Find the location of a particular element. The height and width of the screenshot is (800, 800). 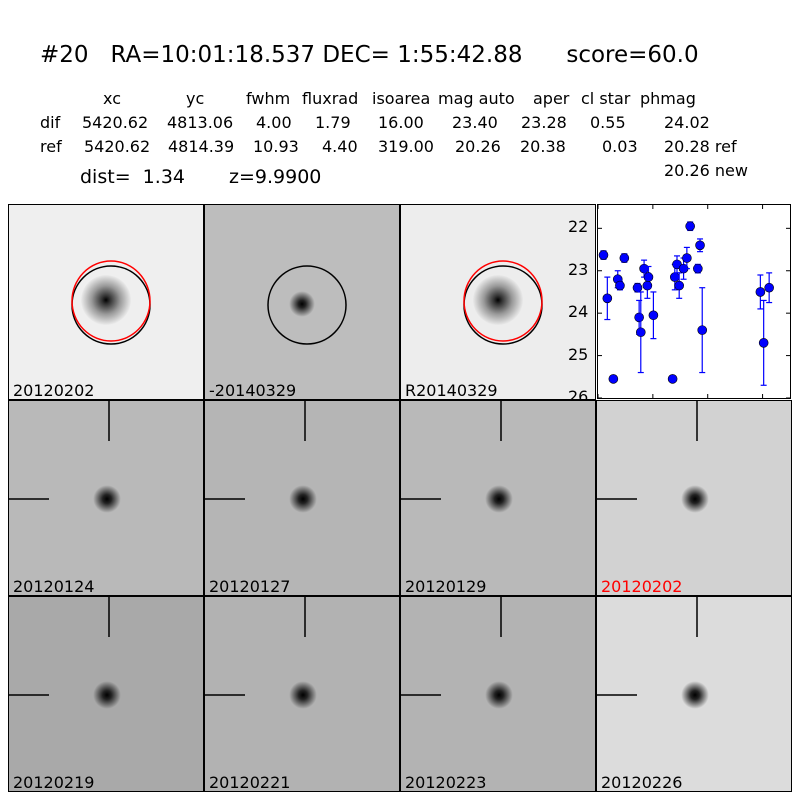

light-curve-svg is located at coordinates (693, 302).